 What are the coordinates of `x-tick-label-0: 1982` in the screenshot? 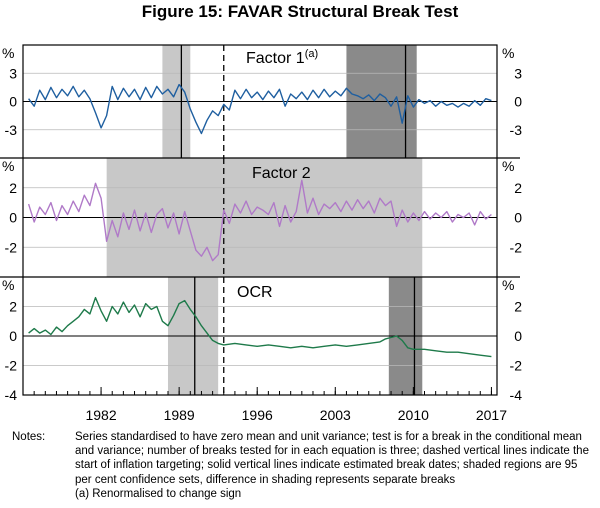 It's located at (100, 415).